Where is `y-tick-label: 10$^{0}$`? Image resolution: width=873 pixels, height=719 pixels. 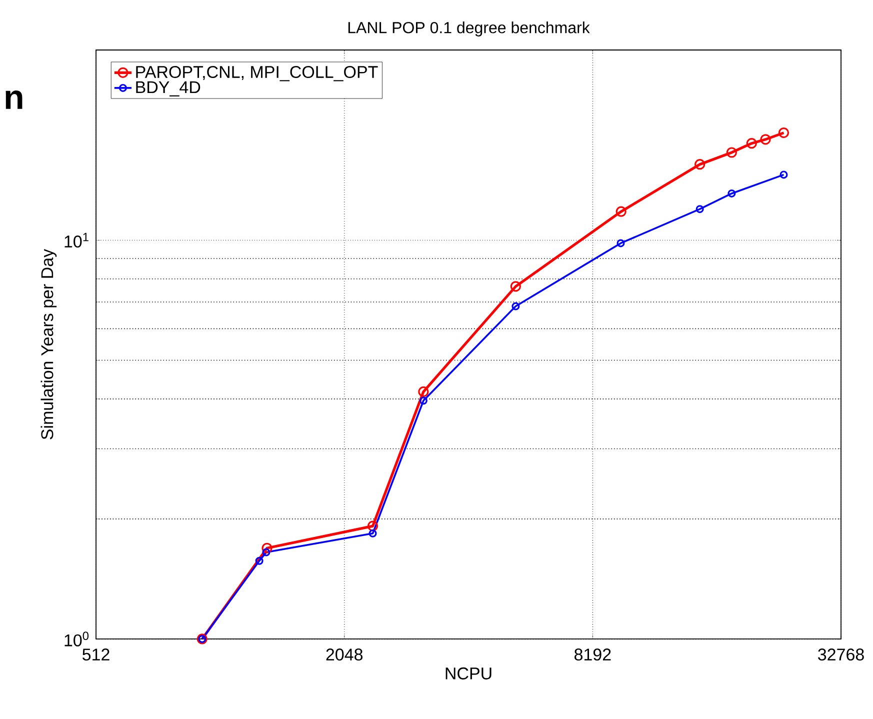
y-tick-label: 10$^{0}$ is located at coordinates (76, 639).